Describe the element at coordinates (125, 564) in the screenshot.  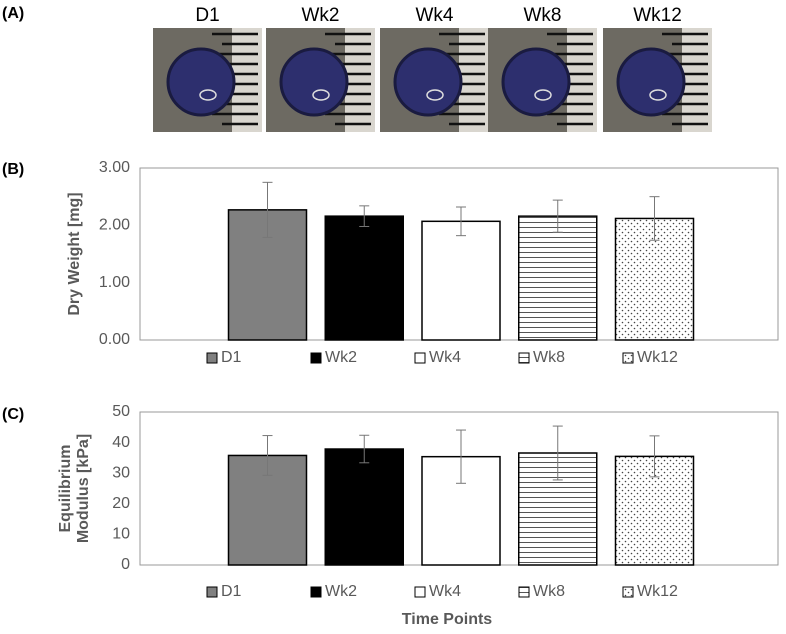
I see `y-tick-label: 0` at that location.